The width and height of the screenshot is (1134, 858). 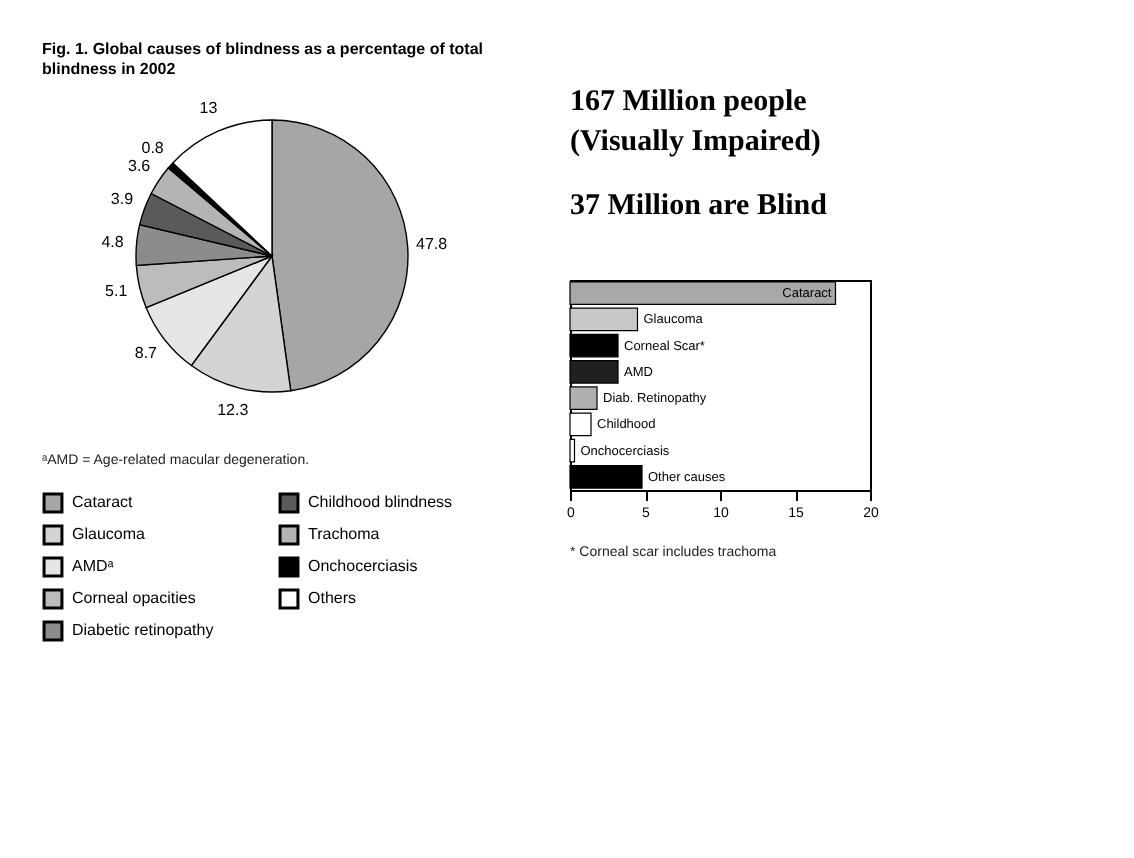 What do you see at coordinates (94, 566) in the screenshot?
I see `legend-label: AMDᵃ` at bounding box center [94, 566].